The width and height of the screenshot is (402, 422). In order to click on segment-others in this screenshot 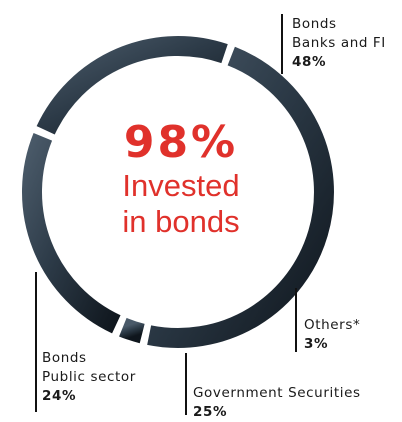, I will do `click(132, 330)`.